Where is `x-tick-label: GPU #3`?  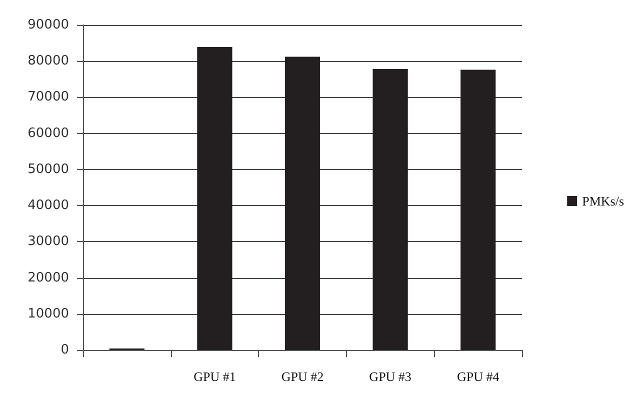
x-tick-label: GPU #3 is located at coordinates (390, 376).